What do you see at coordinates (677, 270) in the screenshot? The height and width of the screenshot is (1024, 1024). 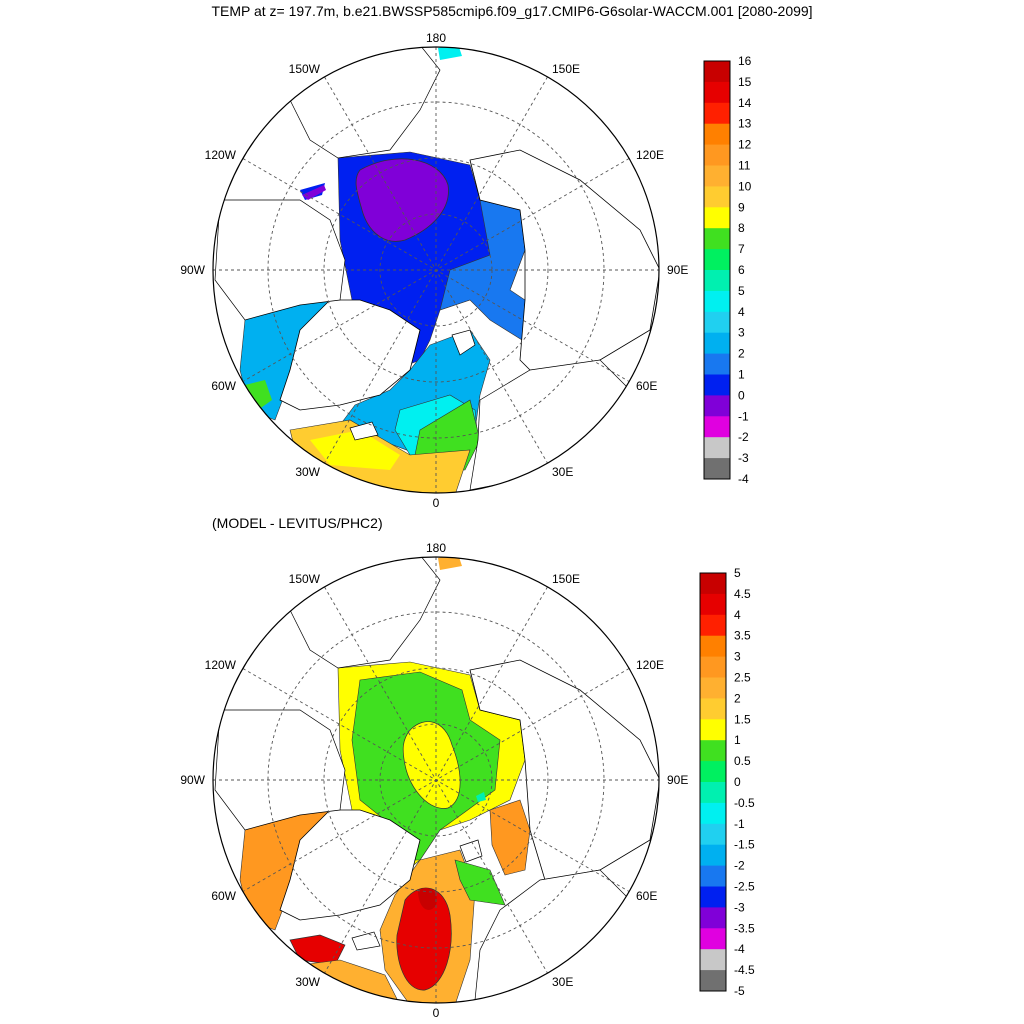 I see `lon-label-90e: 90E` at bounding box center [677, 270].